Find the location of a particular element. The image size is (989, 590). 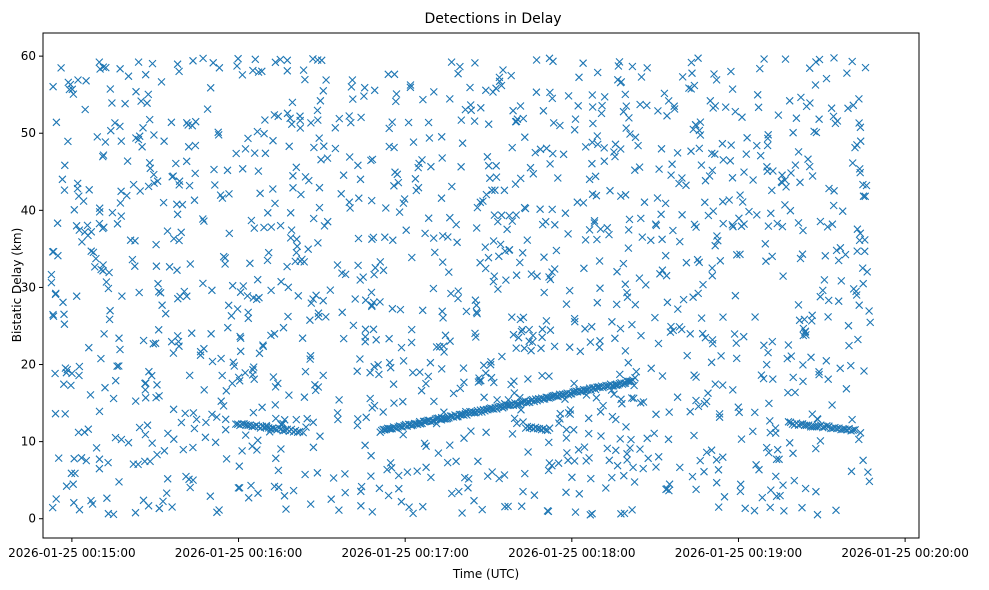

x-axis-label: Time (UTC) is located at coordinates (485, 574).